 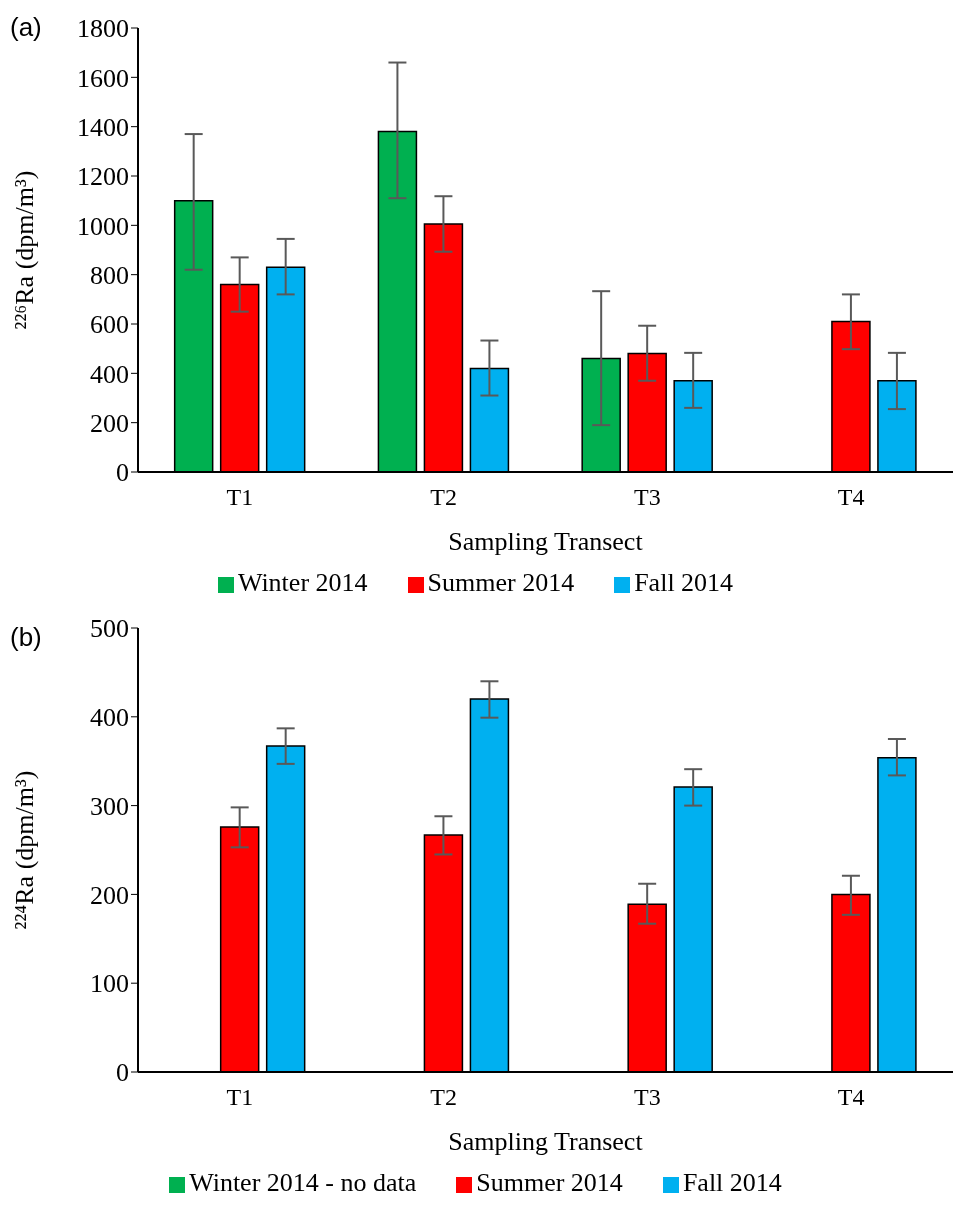 What do you see at coordinates (109, 629) in the screenshot?
I see `y-tick-label: 500` at bounding box center [109, 629].